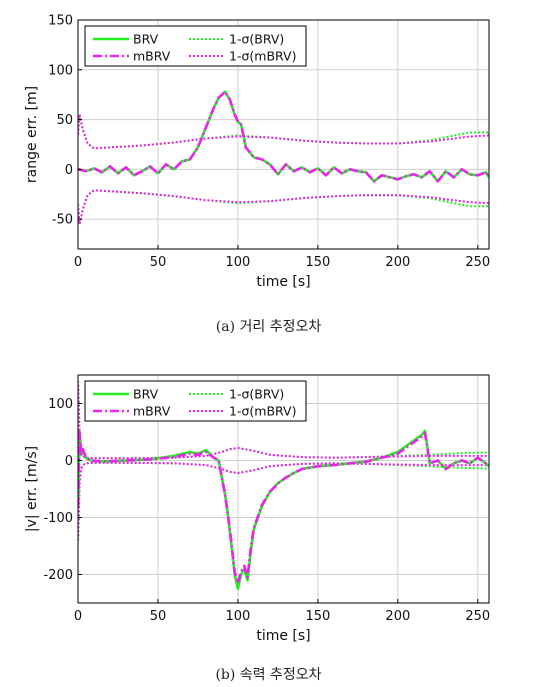 The image size is (537, 687). Describe the element at coordinates (58, 518) in the screenshot. I see `y-tick-label: -100` at that location.